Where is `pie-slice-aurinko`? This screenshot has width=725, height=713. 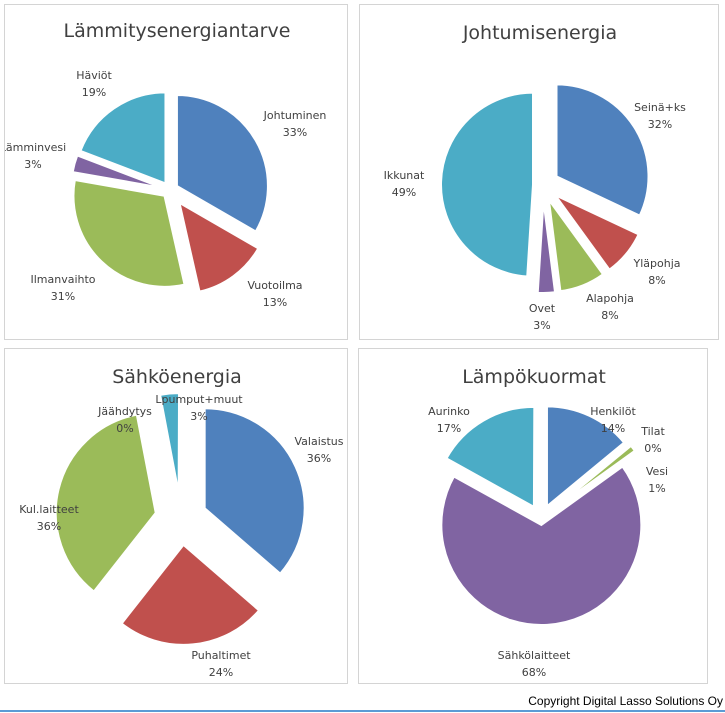
pie-slice-aurinko is located at coordinates (490, 457).